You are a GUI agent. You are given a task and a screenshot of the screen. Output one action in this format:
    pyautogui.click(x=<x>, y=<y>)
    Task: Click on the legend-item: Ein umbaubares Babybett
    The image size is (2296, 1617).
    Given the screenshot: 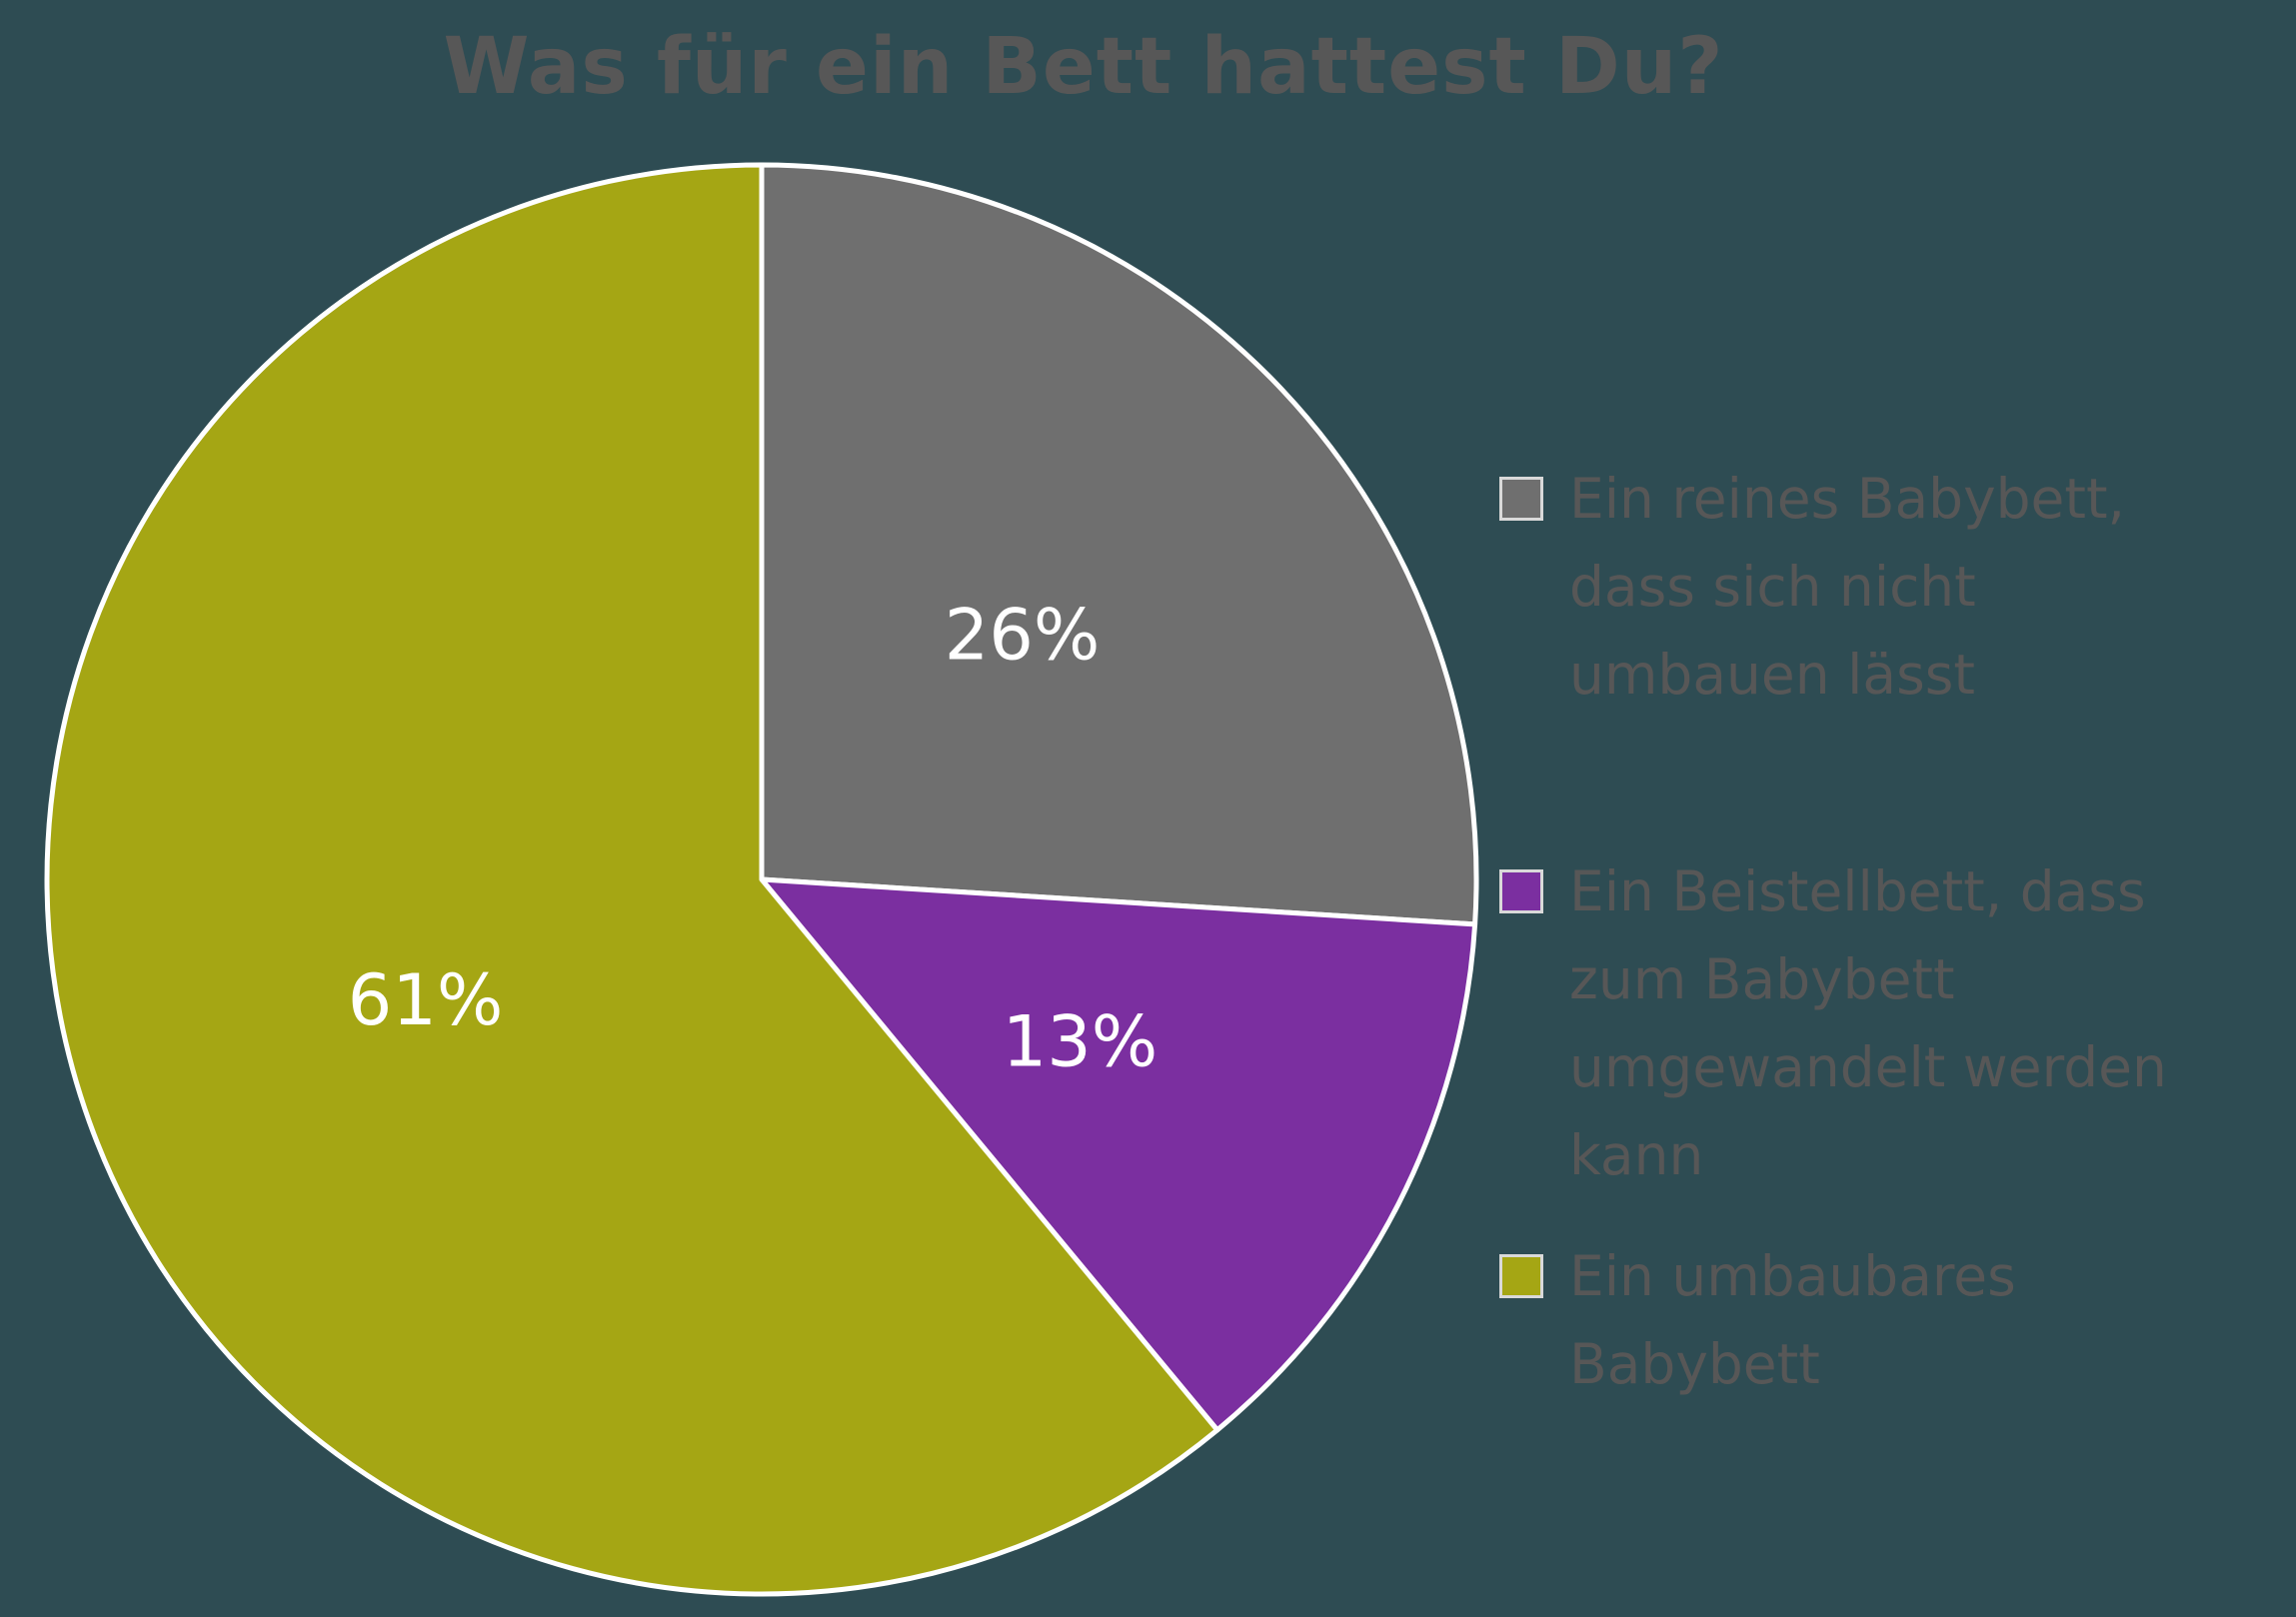 What is the action you would take?
    pyautogui.click(x=1874, y=1320)
    